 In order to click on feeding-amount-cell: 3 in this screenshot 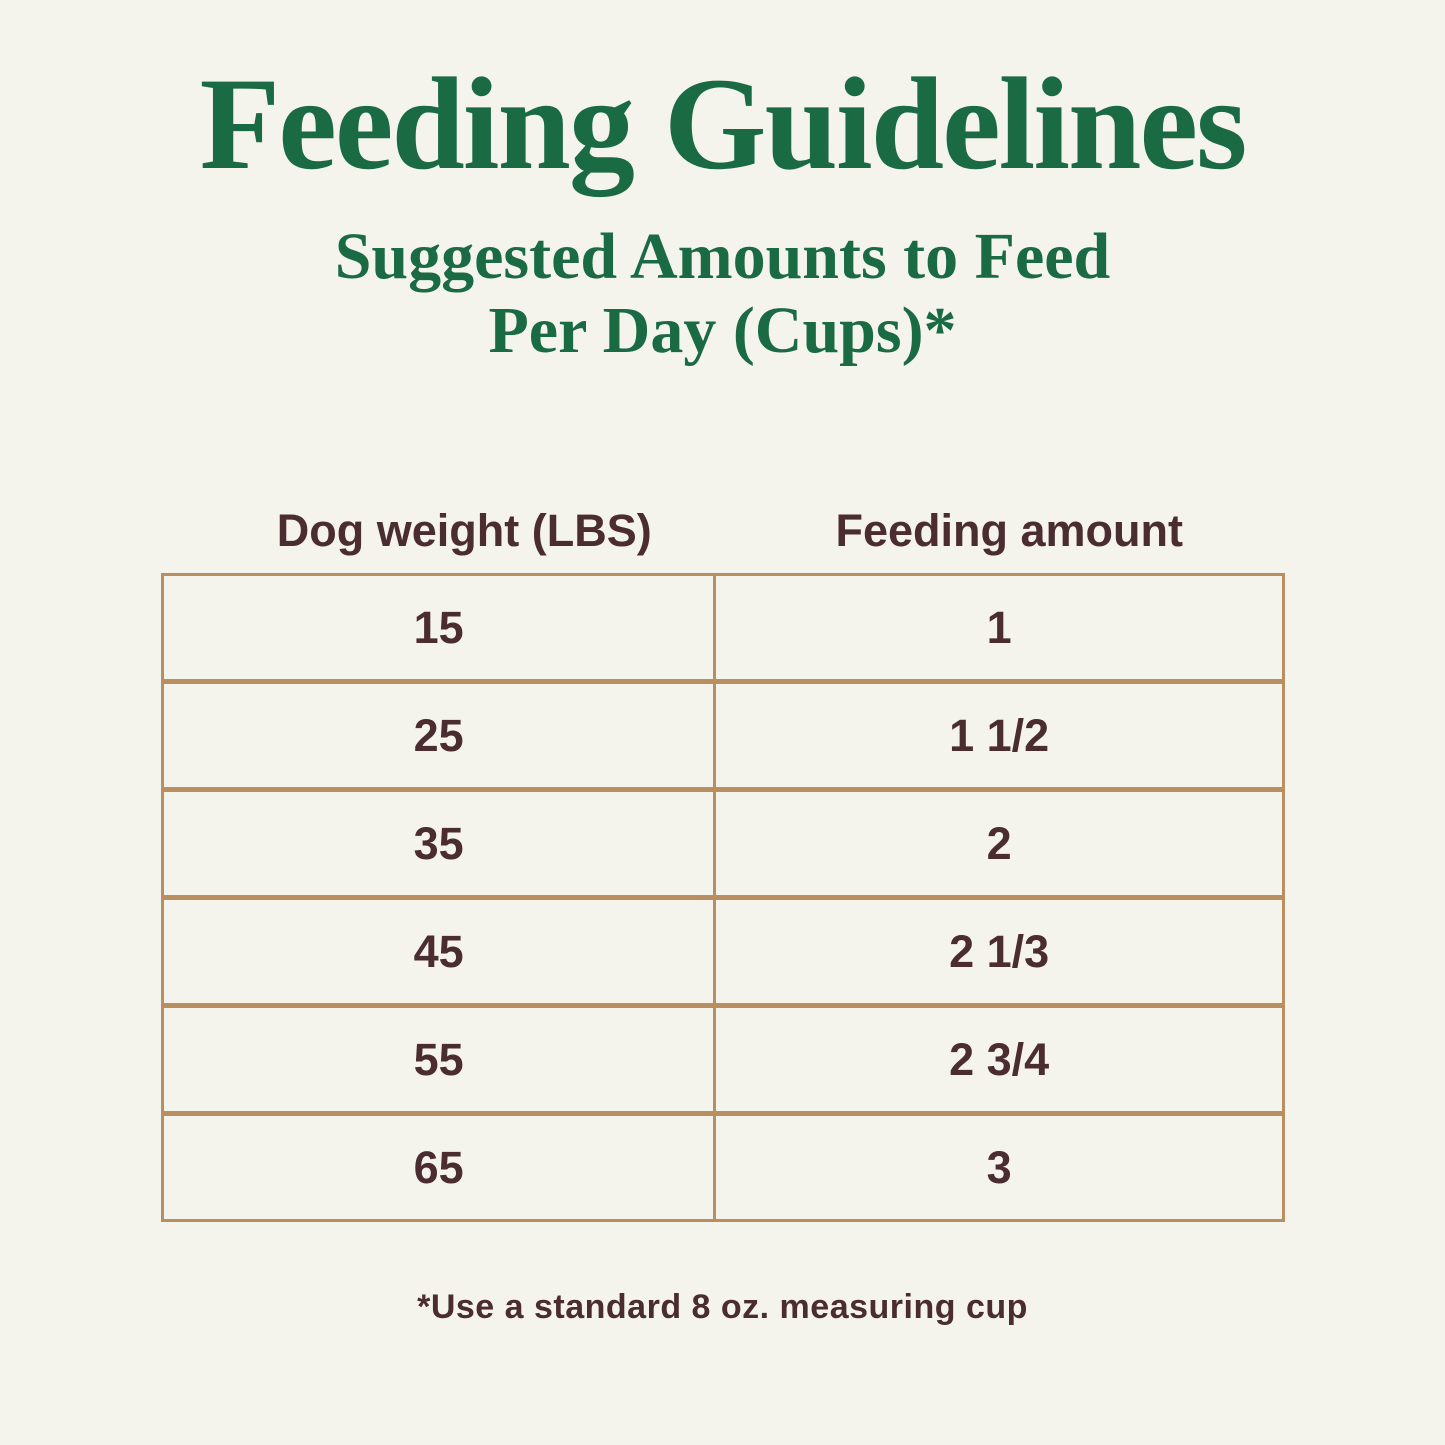, I will do `click(999, 1167)`.